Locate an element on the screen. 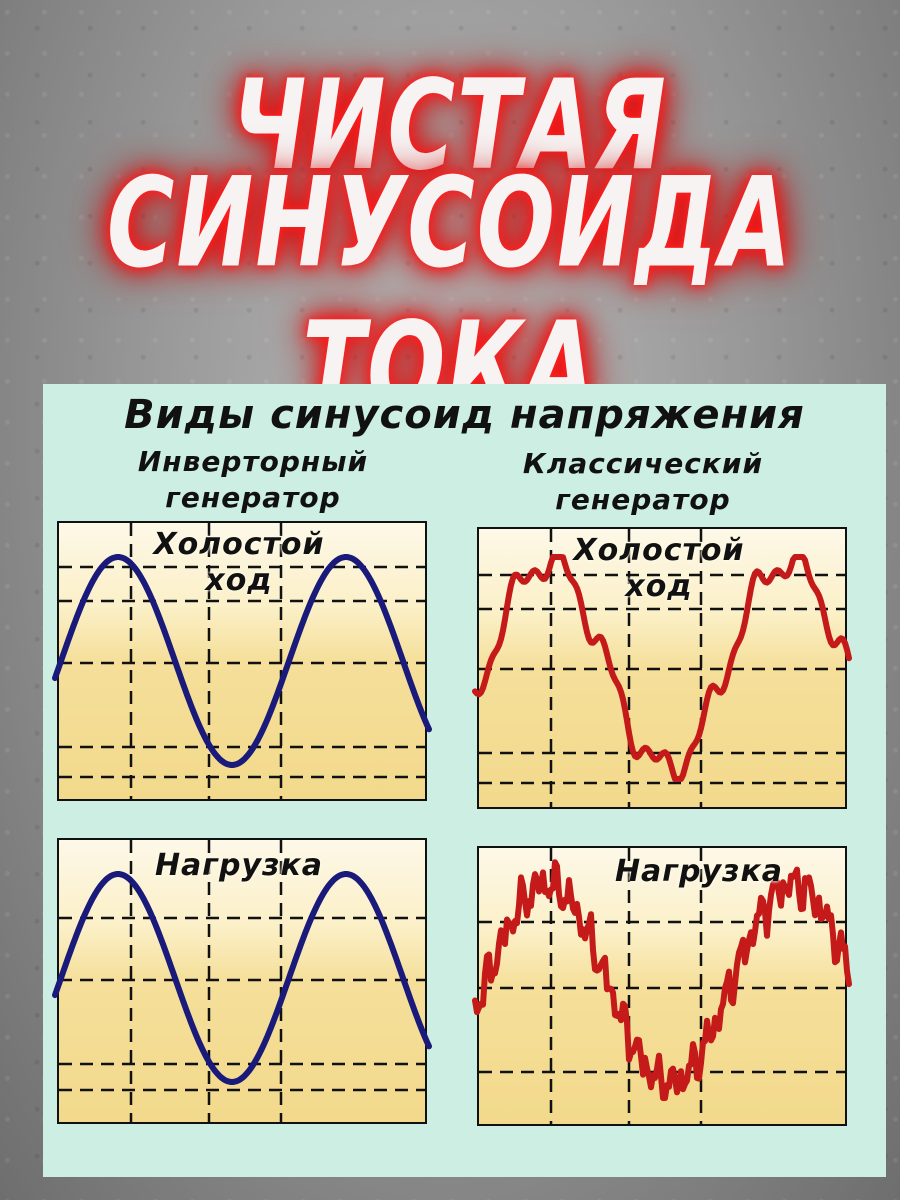 The height and width of the screenshot is (1200, 900). label-inverter-idle-line2: ход is located at coordinates (239, 580).